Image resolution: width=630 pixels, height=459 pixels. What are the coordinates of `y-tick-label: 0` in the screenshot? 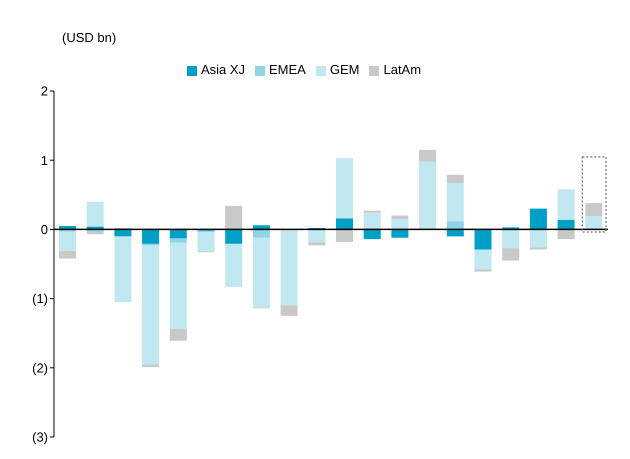 It's located at (44, 230).